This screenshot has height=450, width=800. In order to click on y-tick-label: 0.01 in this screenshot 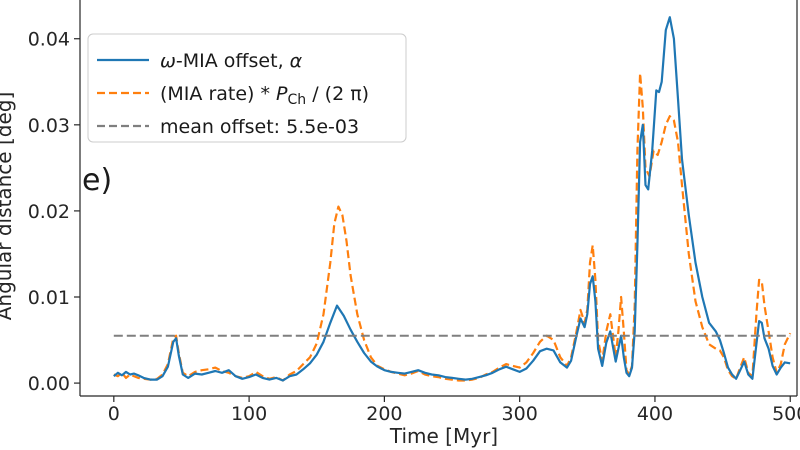, I will do `click(49, 298)`.